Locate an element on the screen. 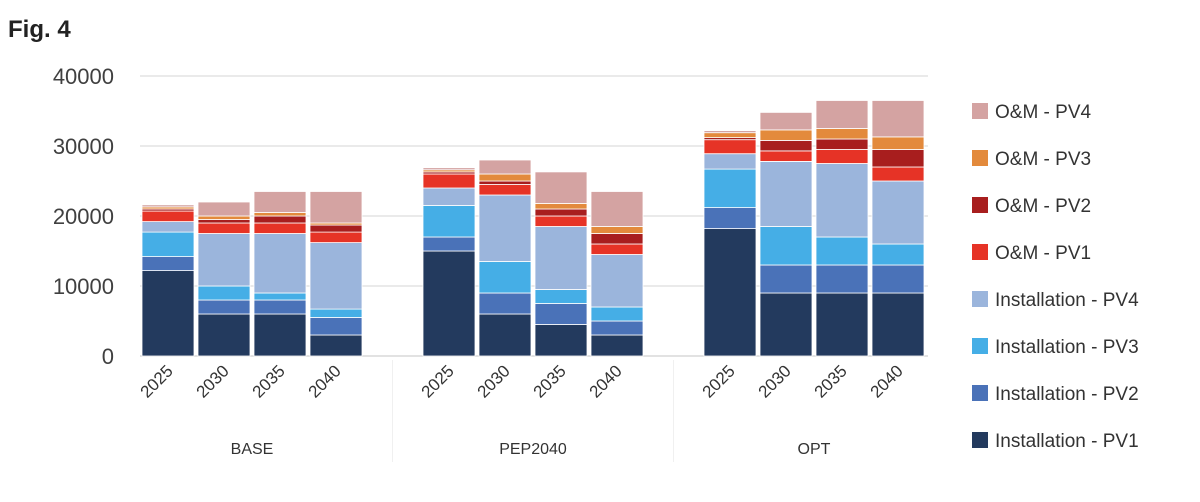 The height and width of the screenshot is (502, 1200). legend-label: O&M - PV4 is located at coordinates (1043, 112).